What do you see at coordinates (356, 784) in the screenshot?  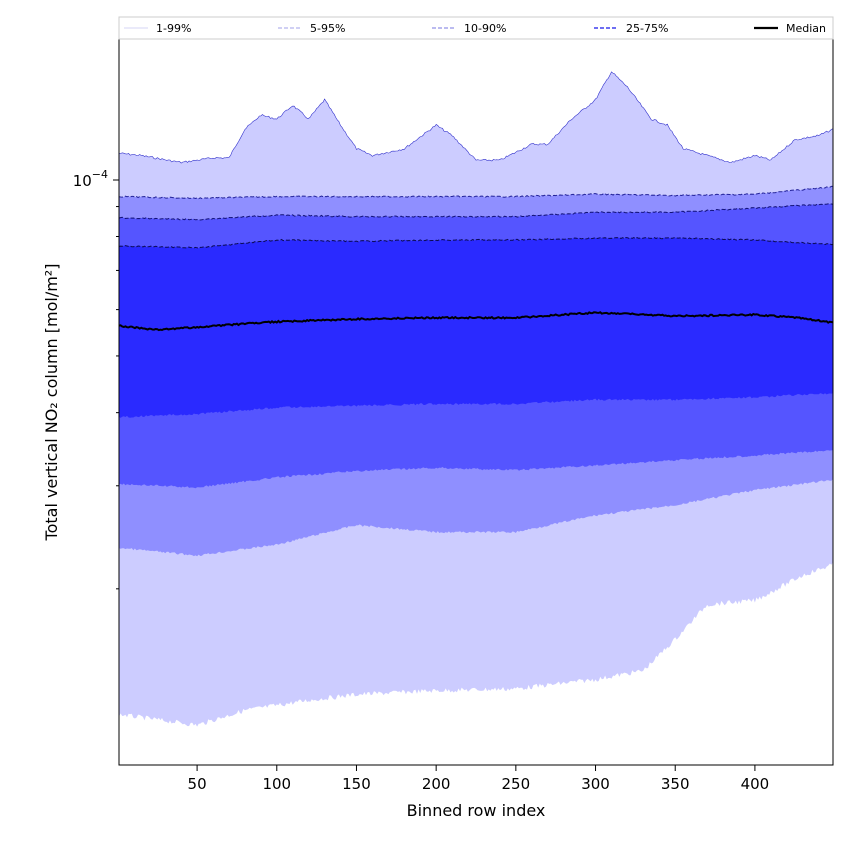 I see `x-tick-label: 150` at bounding box center [356, 784].